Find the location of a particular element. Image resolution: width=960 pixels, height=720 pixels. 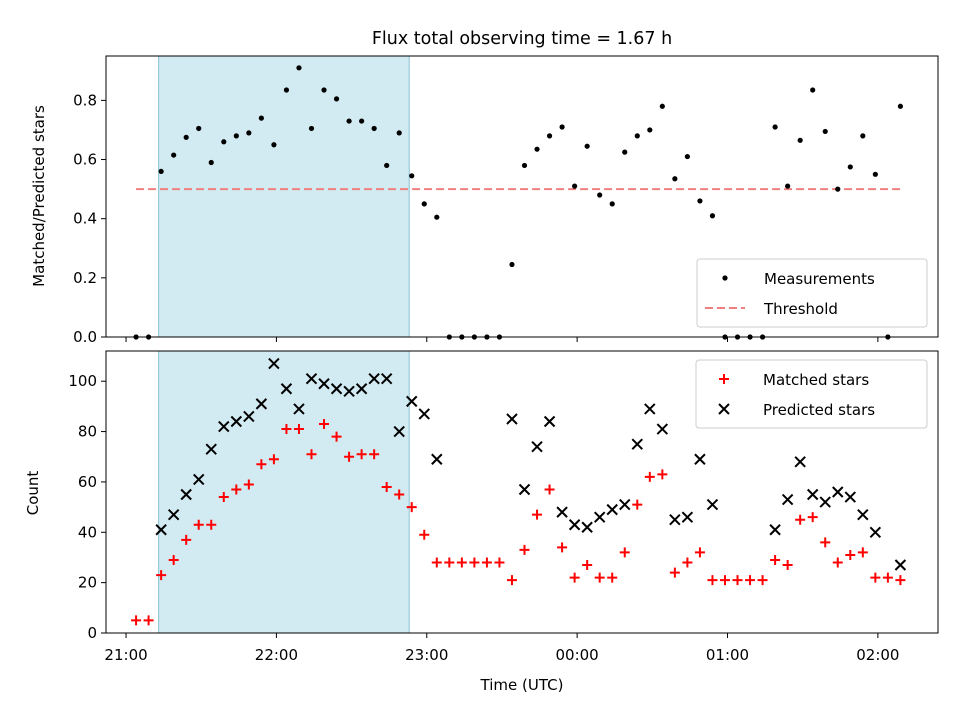

top-x-ticks is located at coordinates (502, 339).